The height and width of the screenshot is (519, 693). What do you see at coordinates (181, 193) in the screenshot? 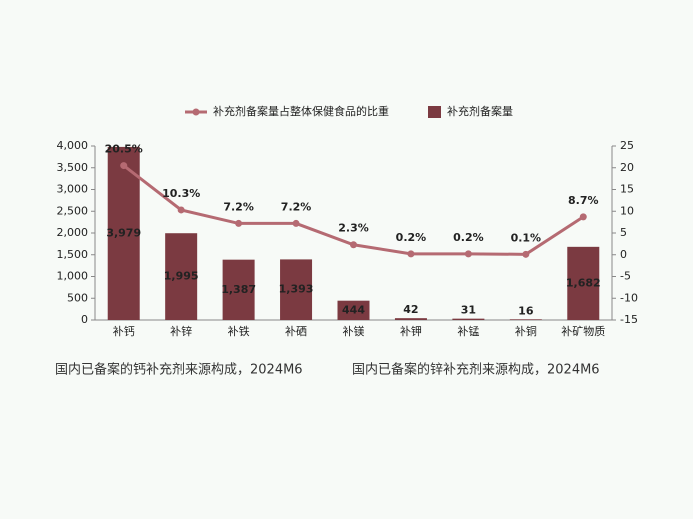
I see `data-label: 10.3%` at bounding box center [181, 193].